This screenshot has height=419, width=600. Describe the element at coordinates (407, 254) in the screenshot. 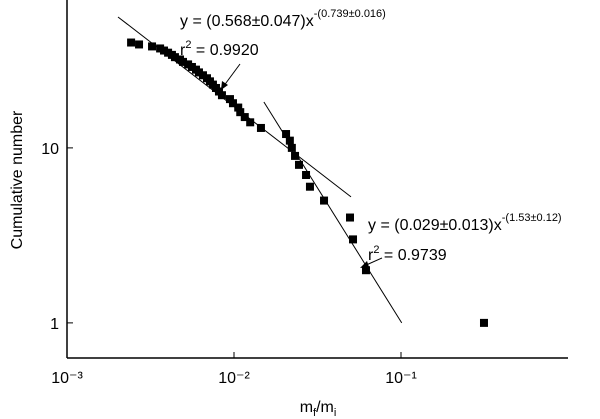

I see `fit-r2: r2 = 0.9739` at that location.